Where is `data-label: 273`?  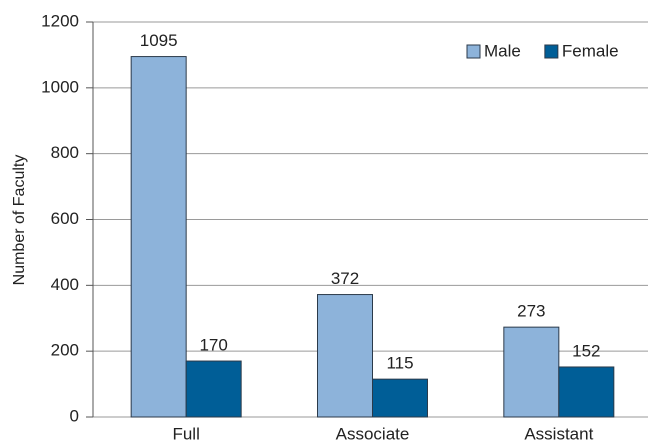 data-label: 273 is located at coordinates (531, 311).